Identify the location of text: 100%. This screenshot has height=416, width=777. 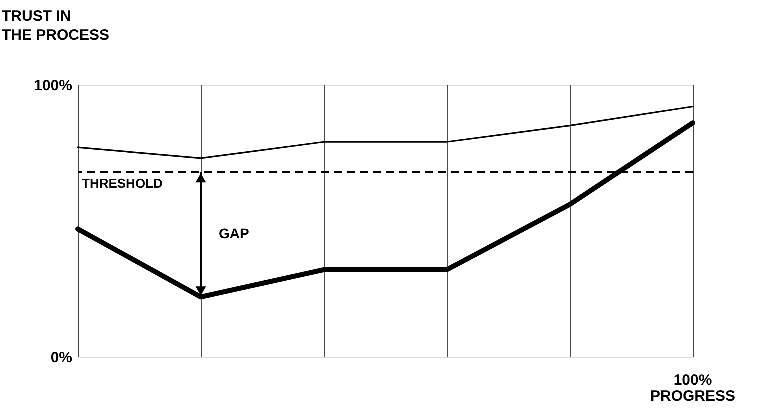
(693, 380).